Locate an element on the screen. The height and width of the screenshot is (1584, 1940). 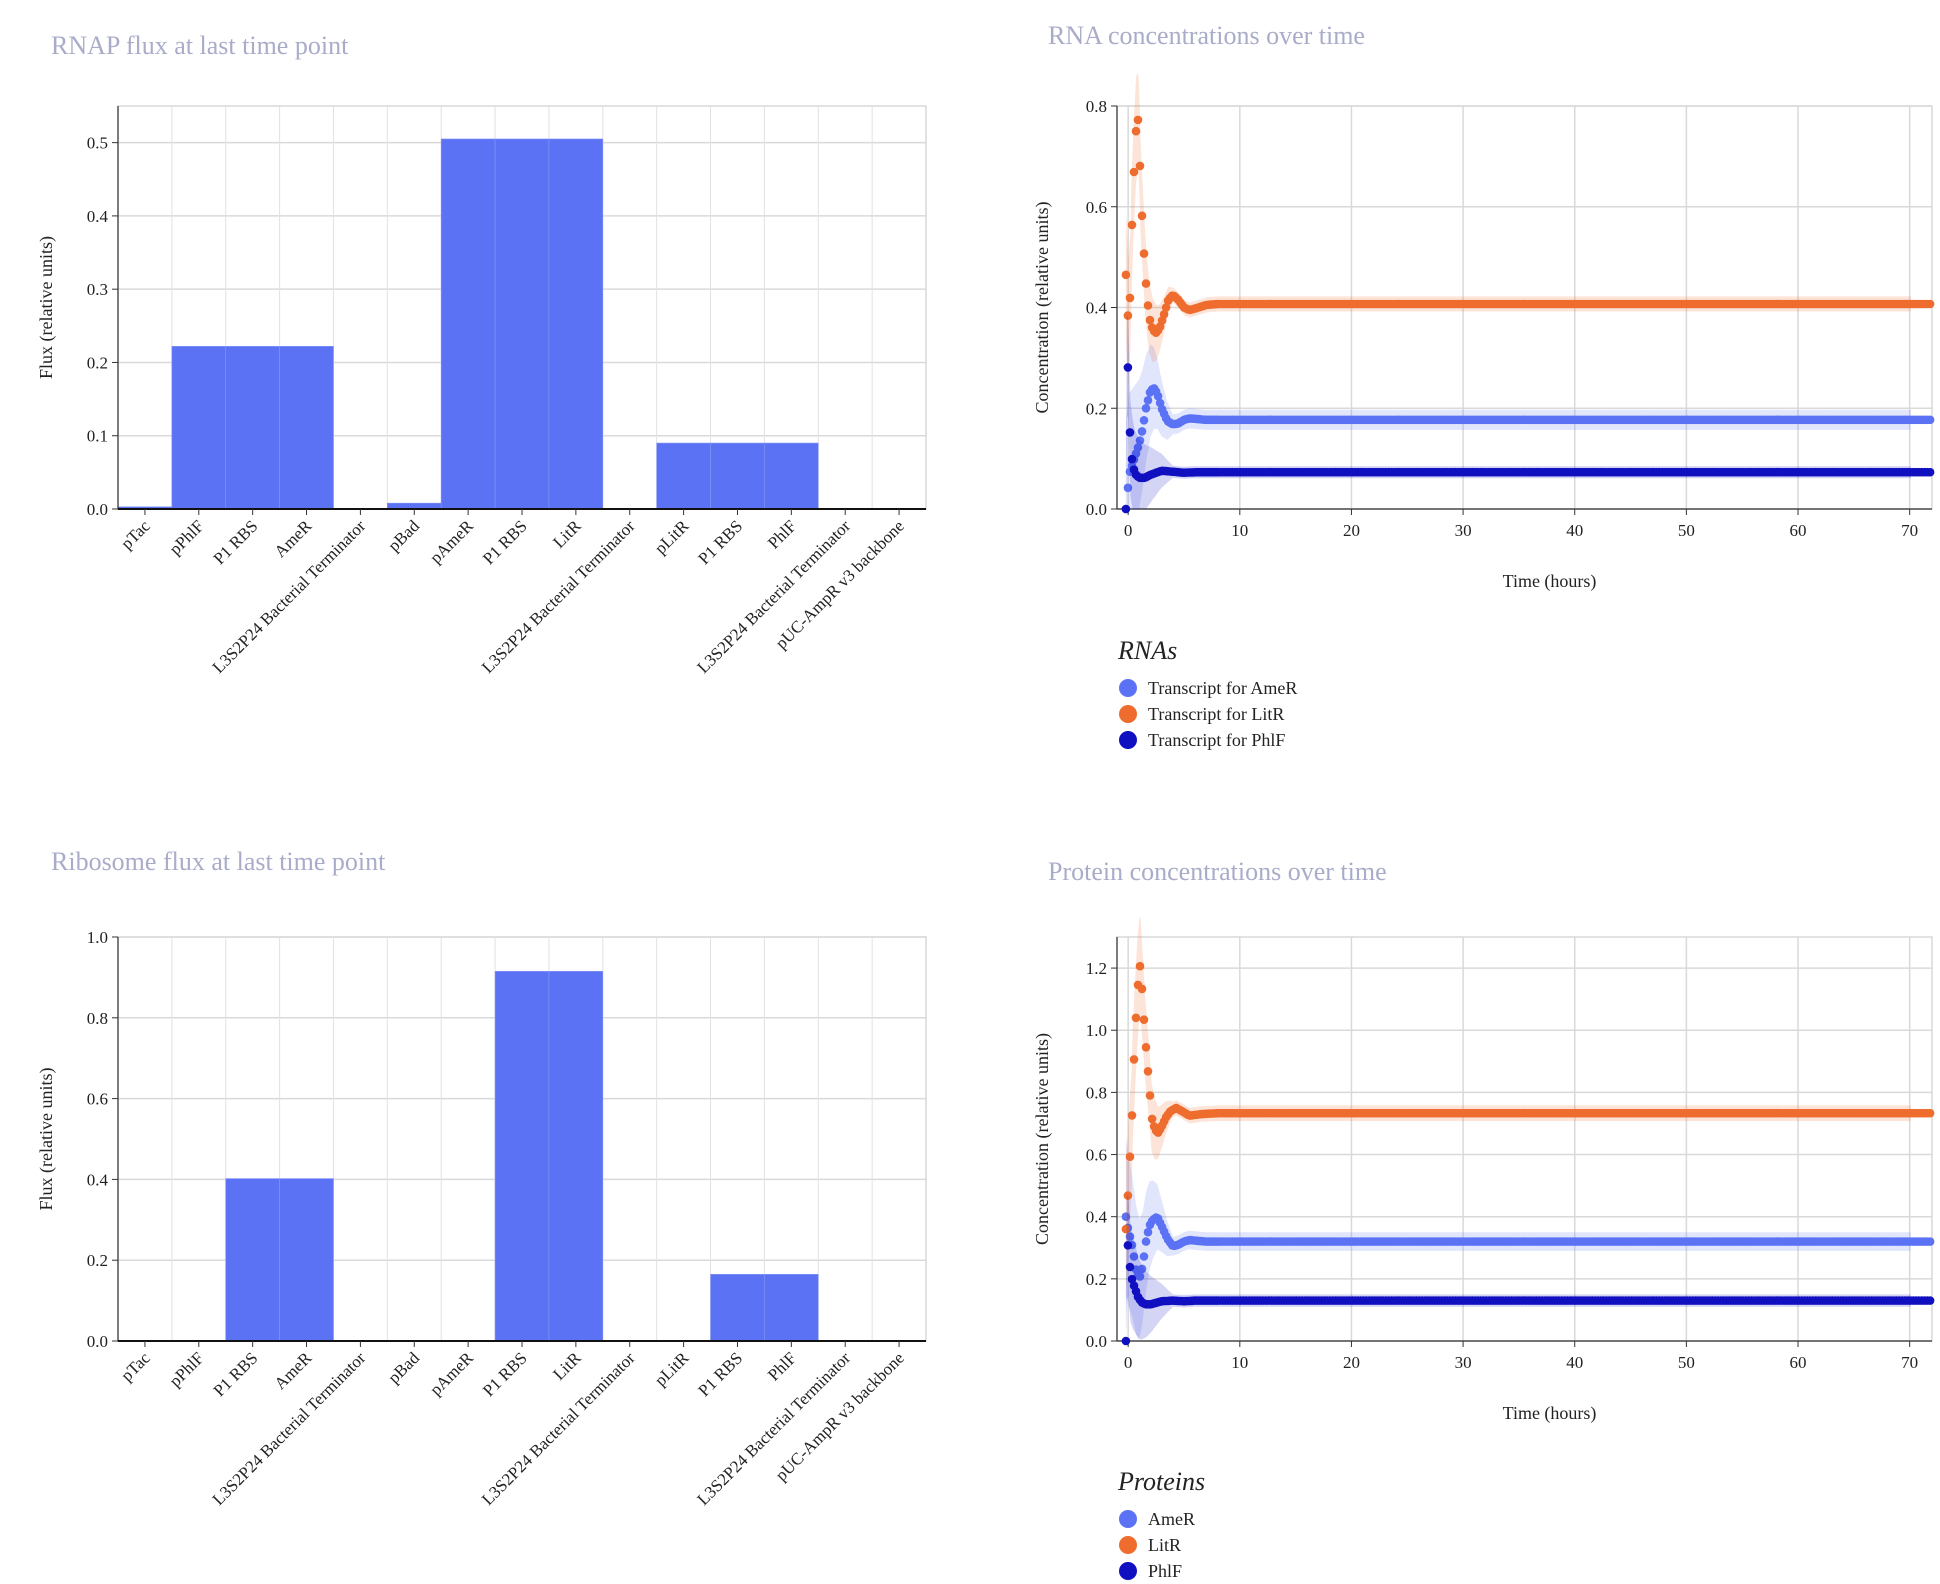
rna-legend-label: Transcript for PhlF is located at coordinates (1216, 740).